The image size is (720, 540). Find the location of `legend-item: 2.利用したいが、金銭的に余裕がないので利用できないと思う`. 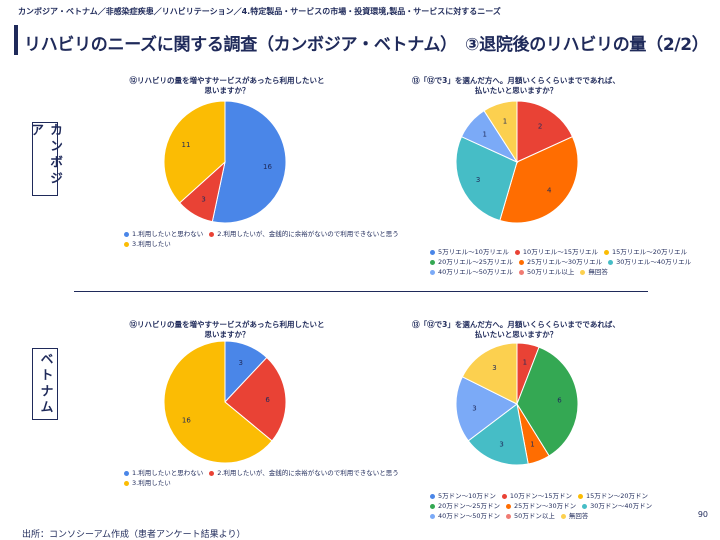

legend-item: 2.利用したいが、金銭的に余裕がないので利用できないと思う is located at coordinates (304, 234).